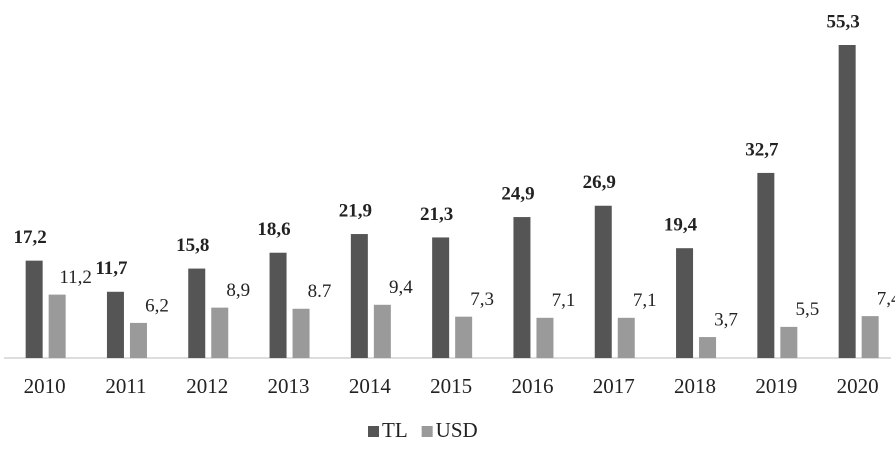 This screenshot has width=895, height=471. Describe the element at coordinates (289, 386) in the screenshot. I see `x-tick-label: 2013` at that location.